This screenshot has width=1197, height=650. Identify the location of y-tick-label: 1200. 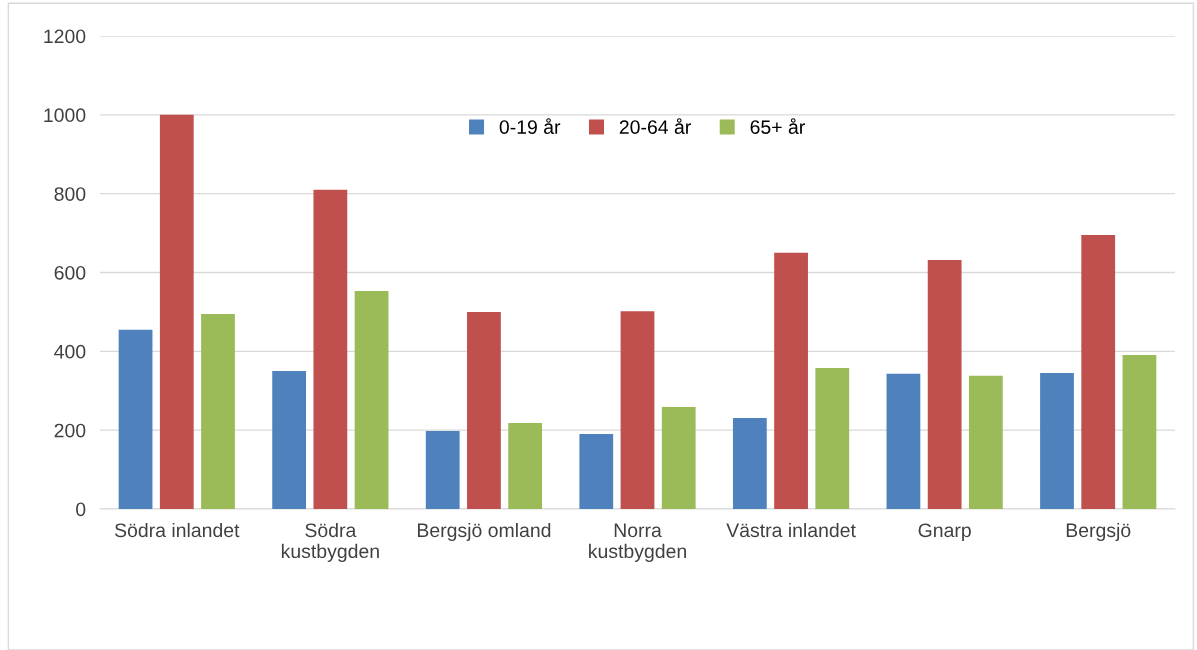
(65, 36).